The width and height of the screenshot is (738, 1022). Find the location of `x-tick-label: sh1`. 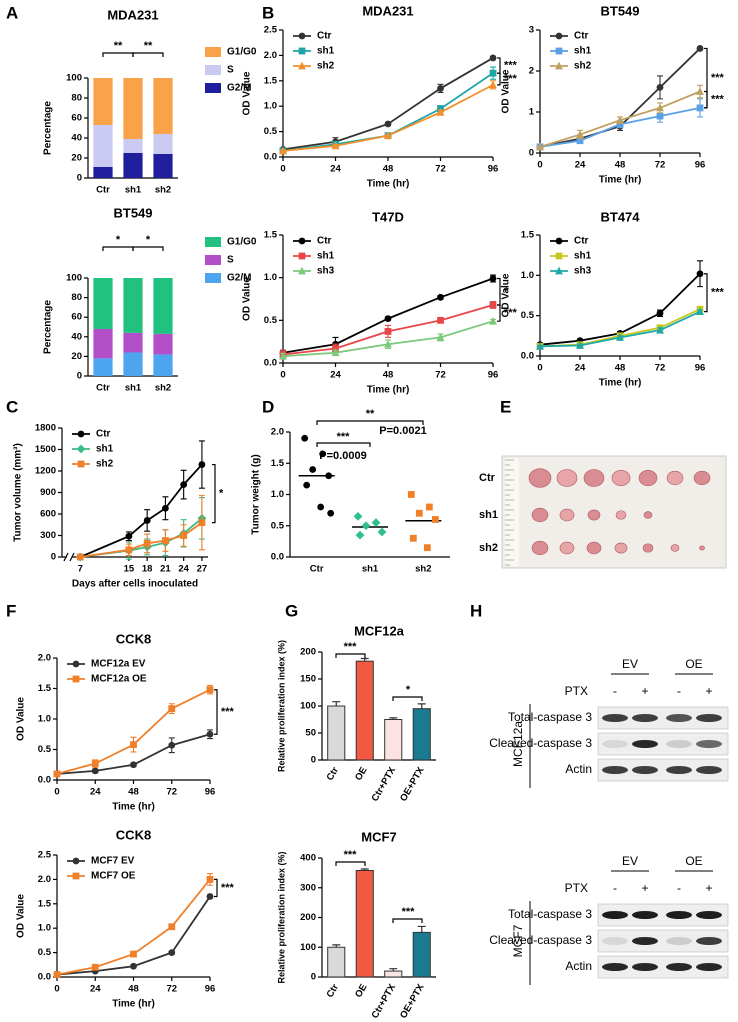

x-tick-label: sh1 is located at coordinates (370, 569).